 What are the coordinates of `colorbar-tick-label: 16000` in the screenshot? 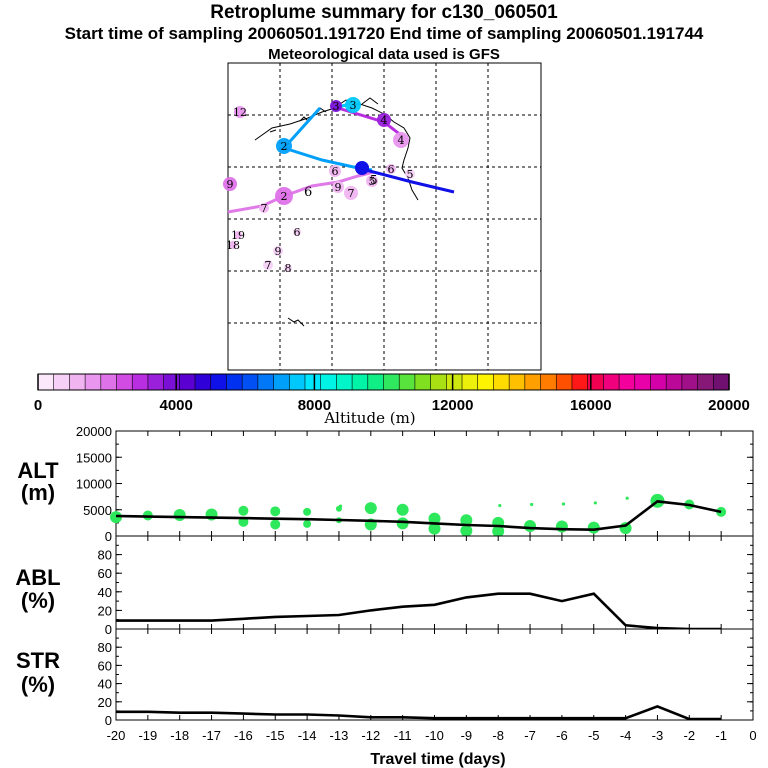 It's located at (591, 405).